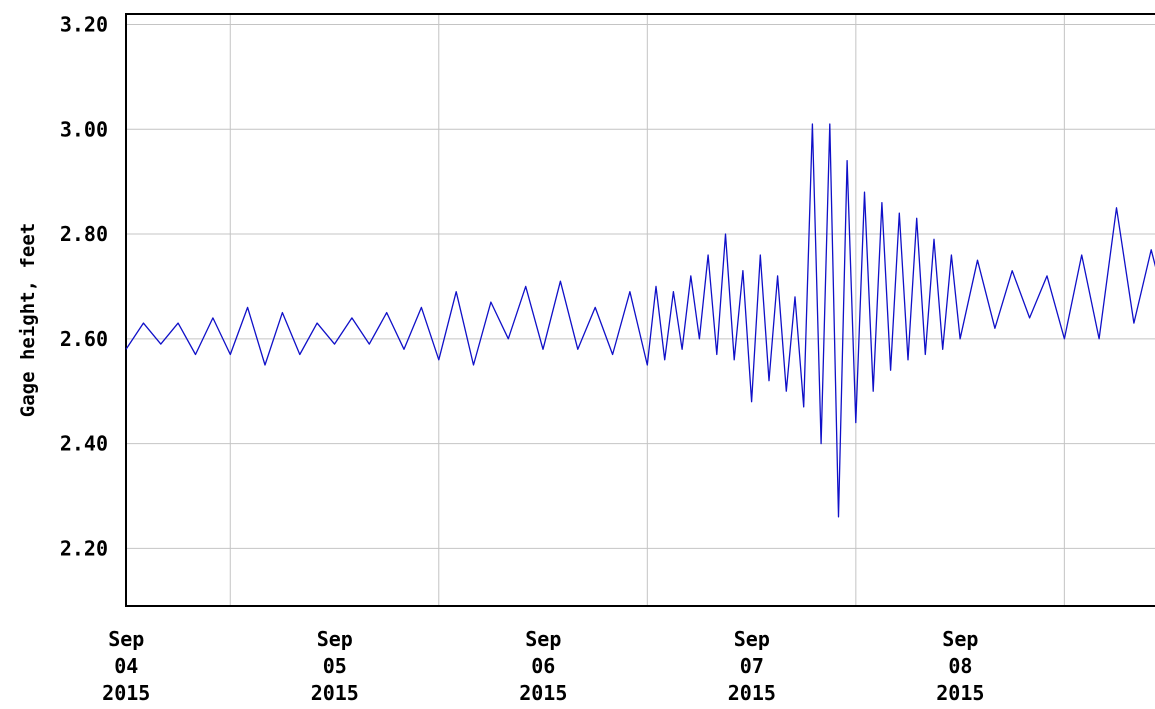 Image resolution: width=1155 pixels, height=709 pixels. I want to click on x-tick-label: 08, so click(960, 666).